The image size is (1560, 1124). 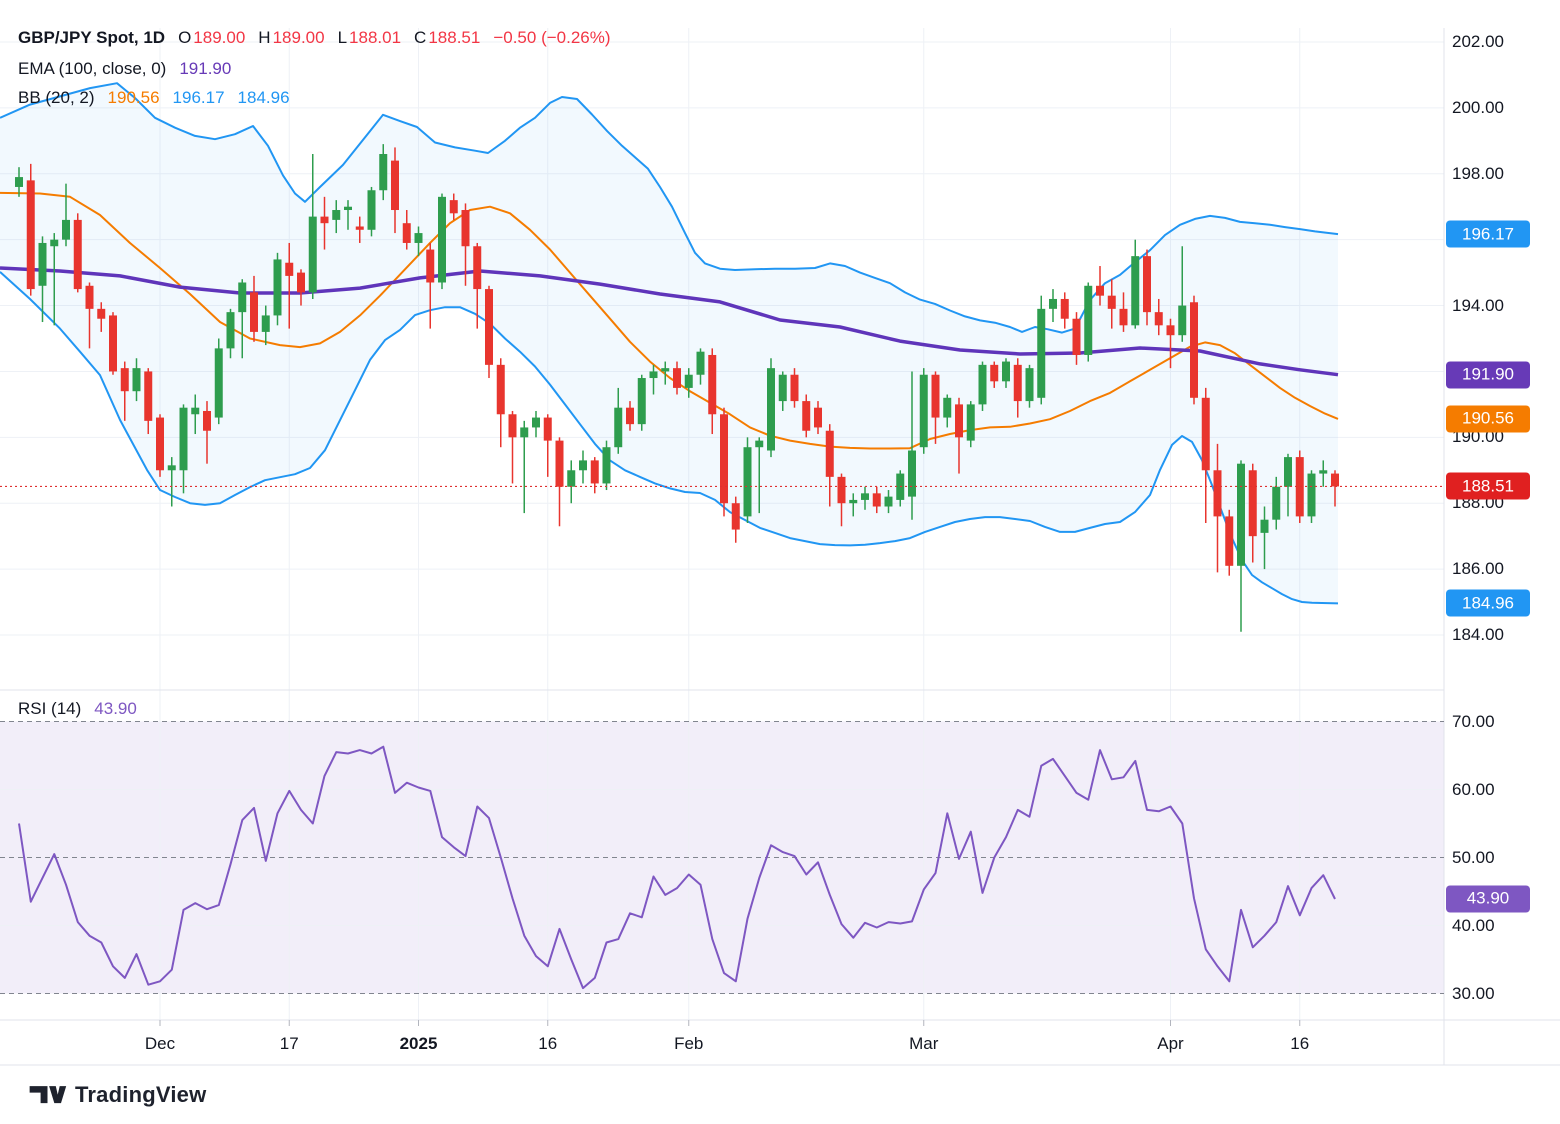 I want to click on rsi-tick-label: 60.00, so click(x=1473, y=789).